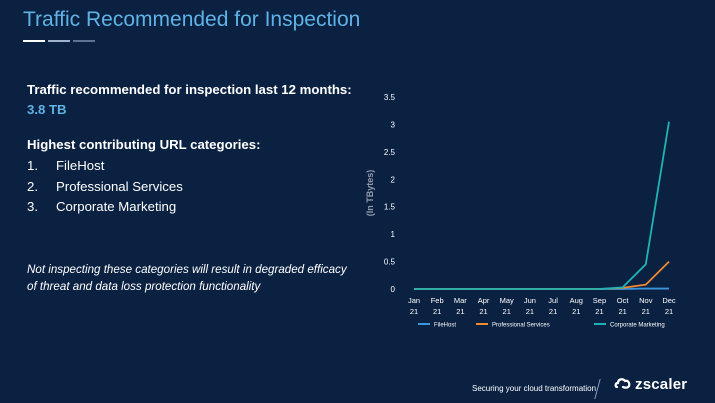 This screenshot has width=715, height=403. Describe the element at coordinates (460, 300) in the screenshot. I see `x-tick-label-month: Mar` at that location.